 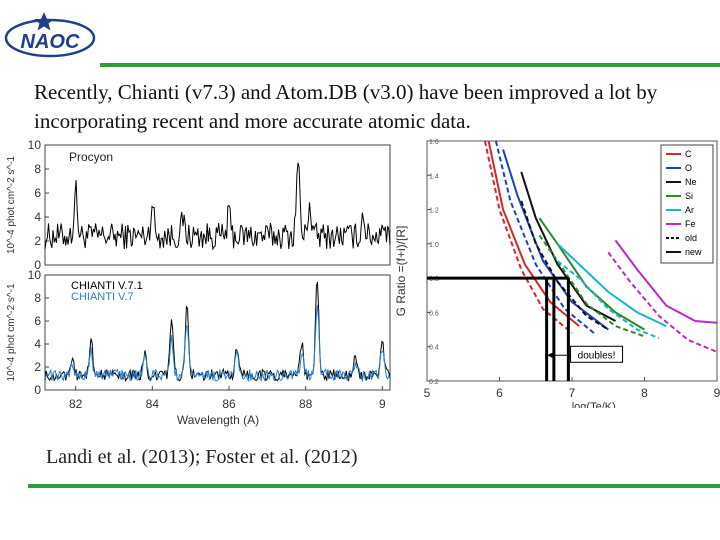 What do you see at coordinates (693, 252) in the screenshot?
I see `legend-label: new` at bounding box center [693, 252].